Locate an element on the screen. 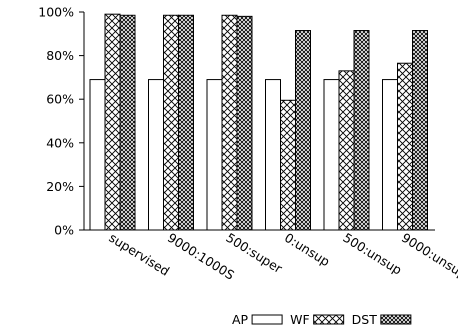 This screenshot has height=335, width=458. bar-dst-9000-unsup is located at coordinates (420, 130).